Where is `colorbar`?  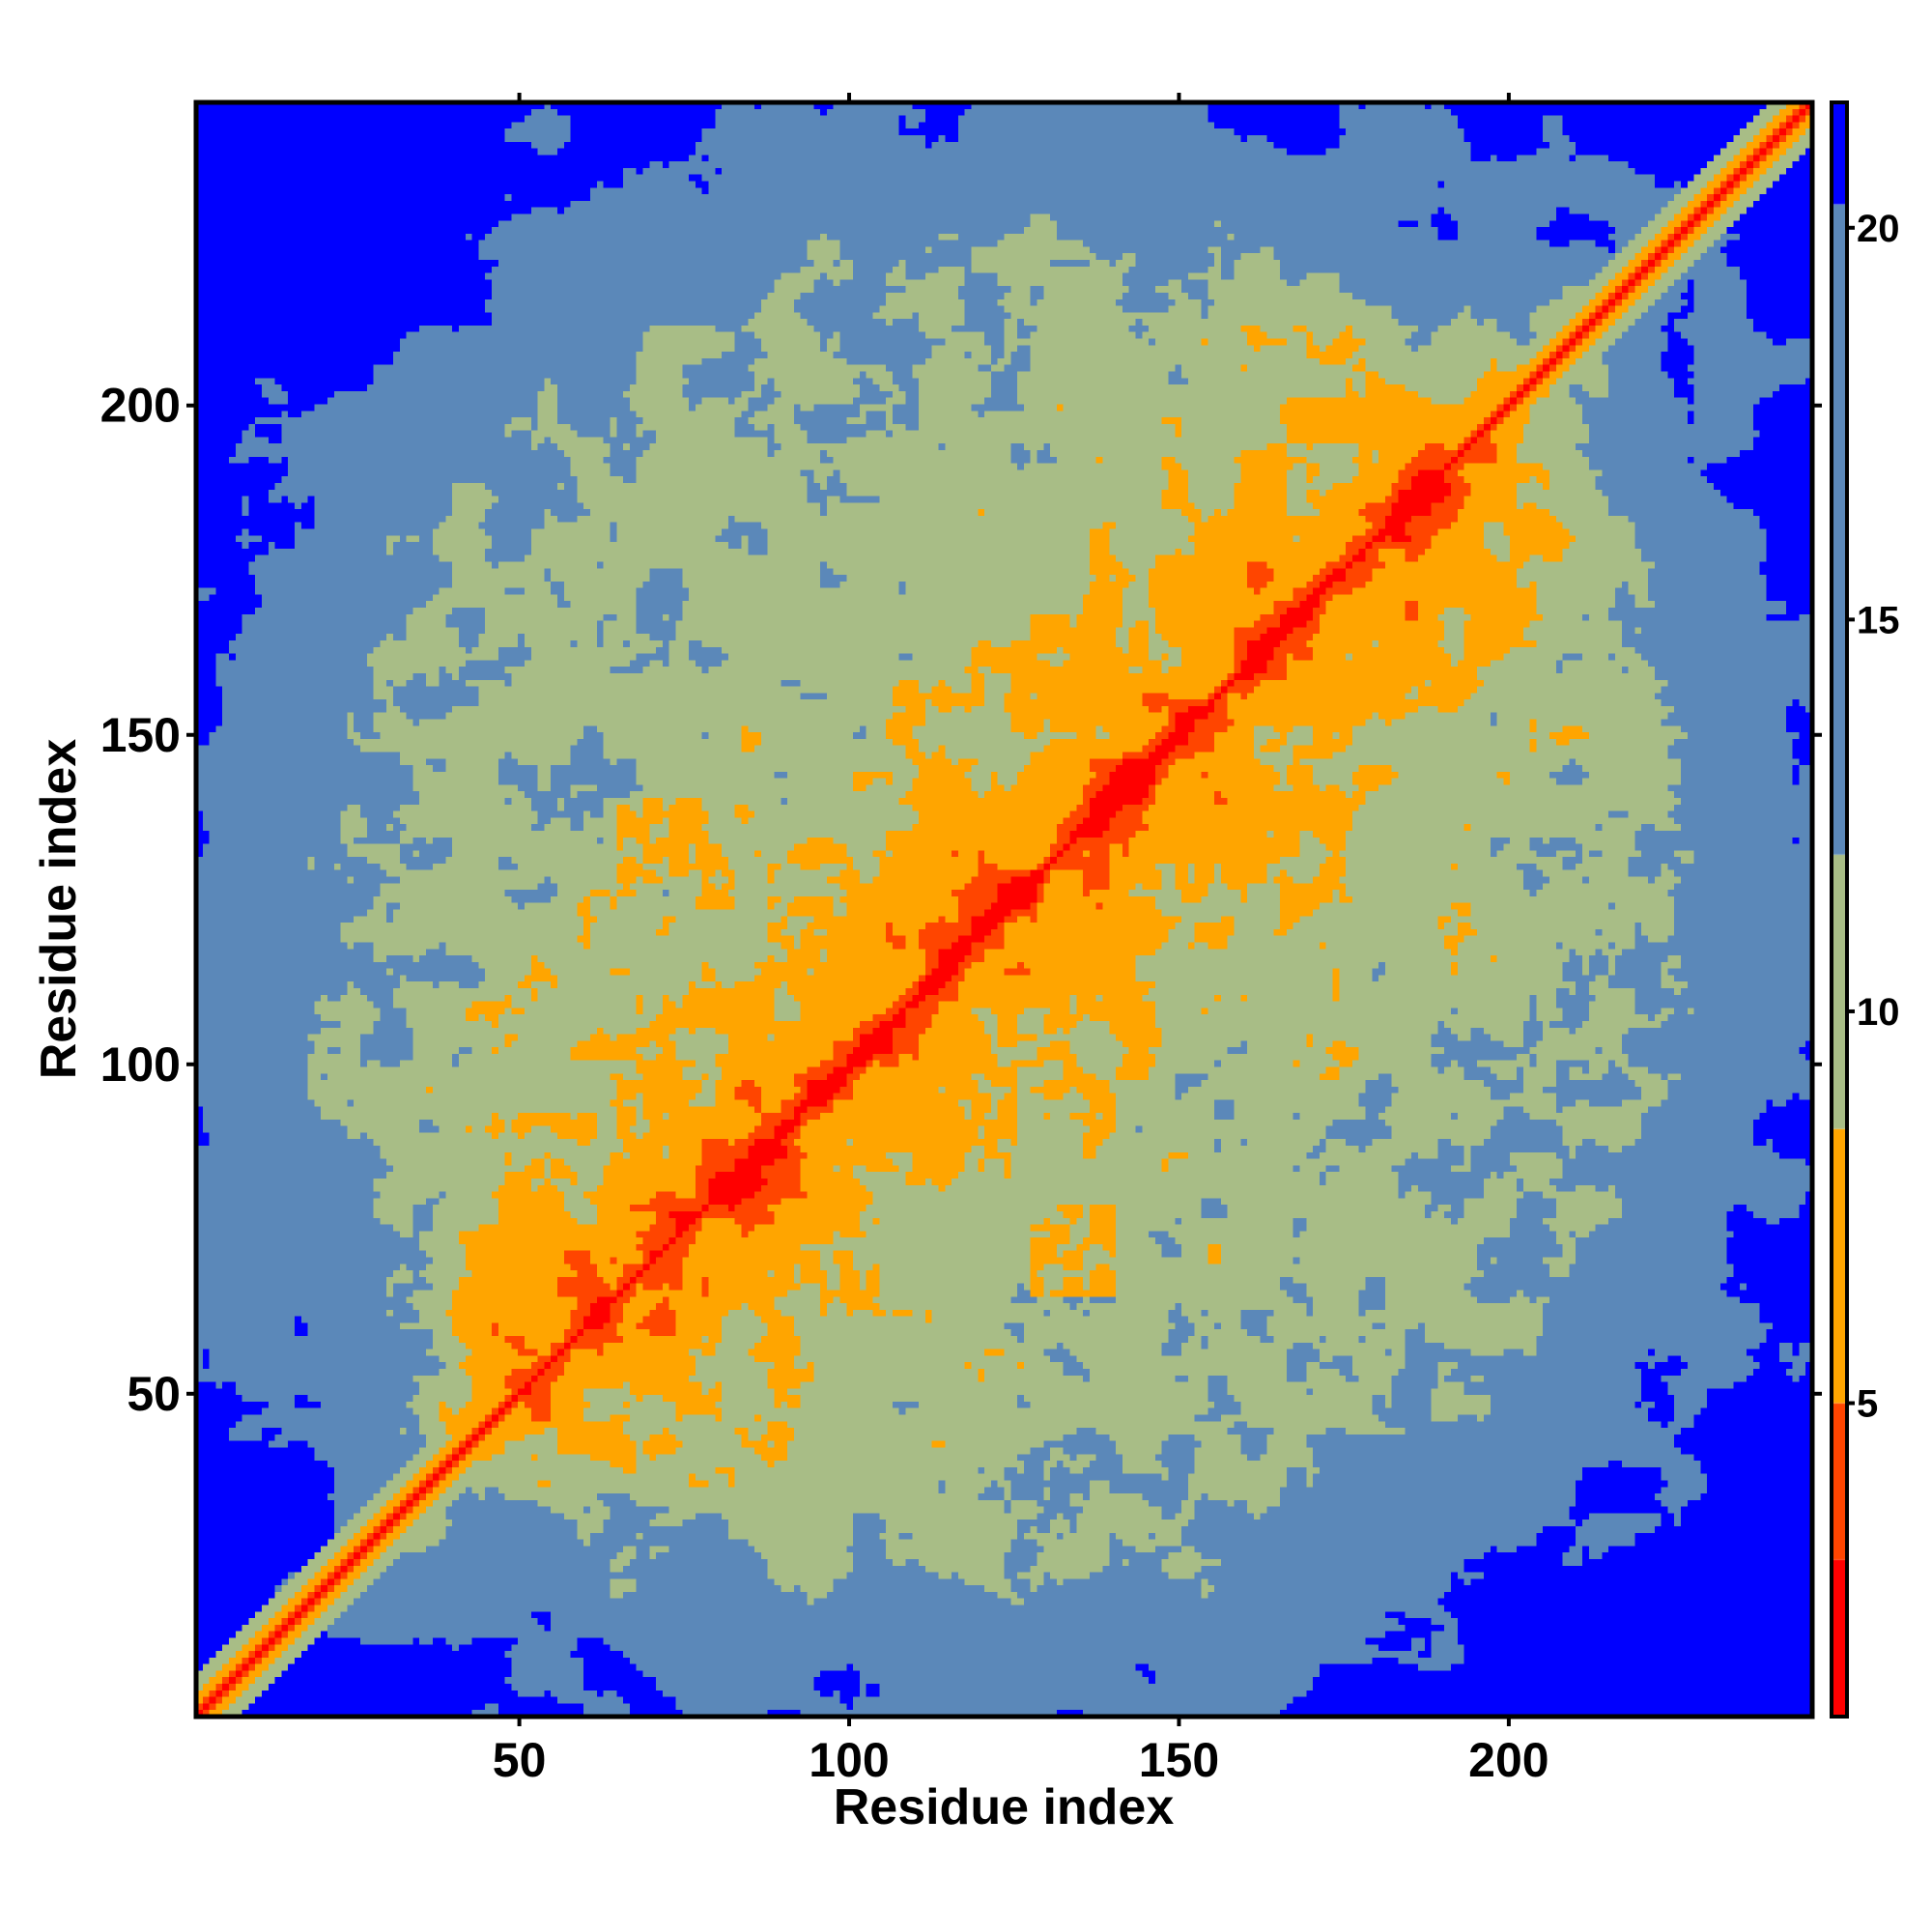
colorbar is located at coordinates (1839, 909).